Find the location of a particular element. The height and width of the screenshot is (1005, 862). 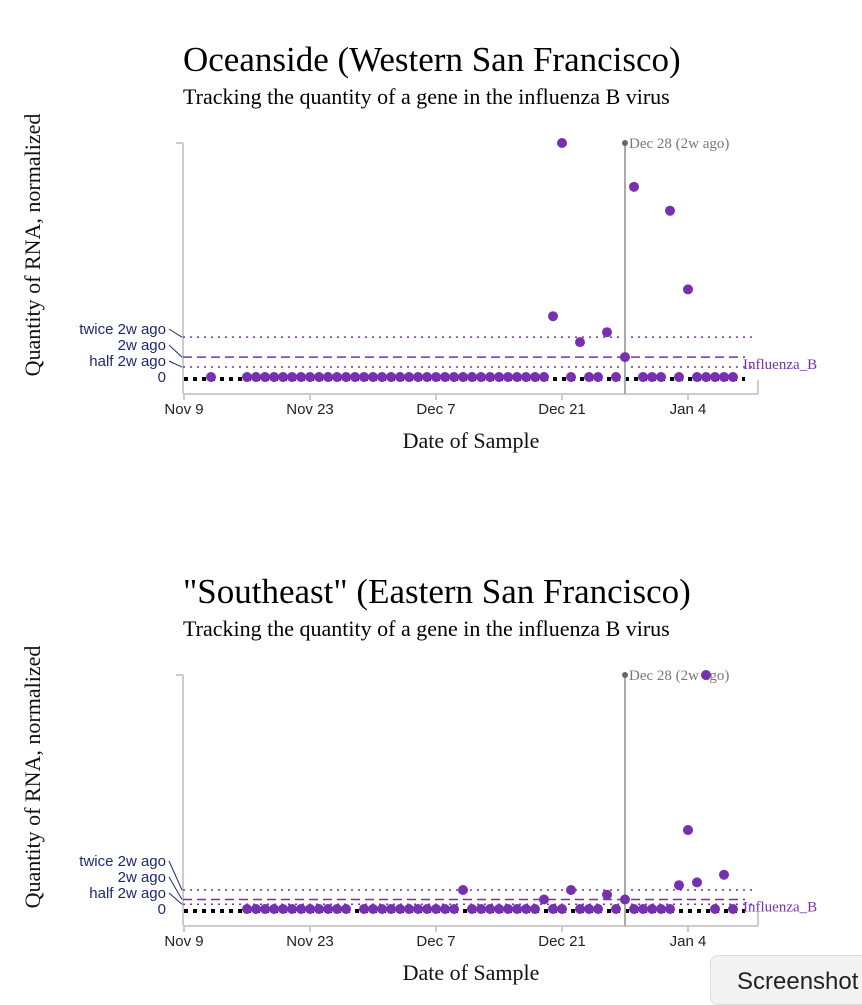

x-tick-label: Jan 4 is located at coordinates (688, 941).